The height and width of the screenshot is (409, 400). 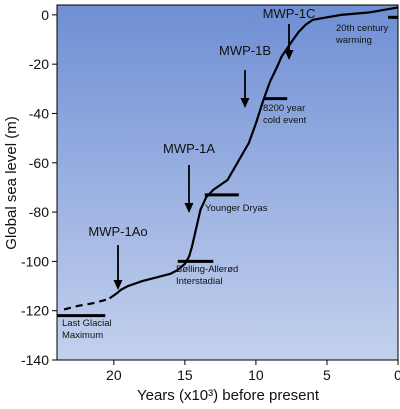 I want to click on y-tick-label: -120, so click(x=35, y=311).